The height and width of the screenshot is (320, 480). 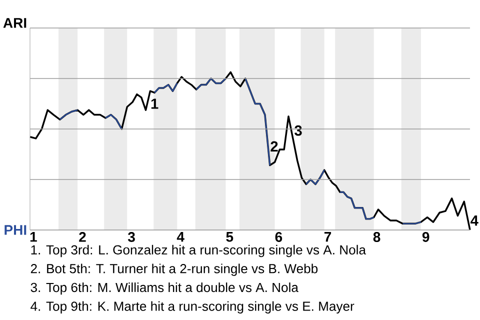 What do you see at coordinates (298, 130) in the screenshot?
I see `annotation: 3` at bounding box center [298, 130].